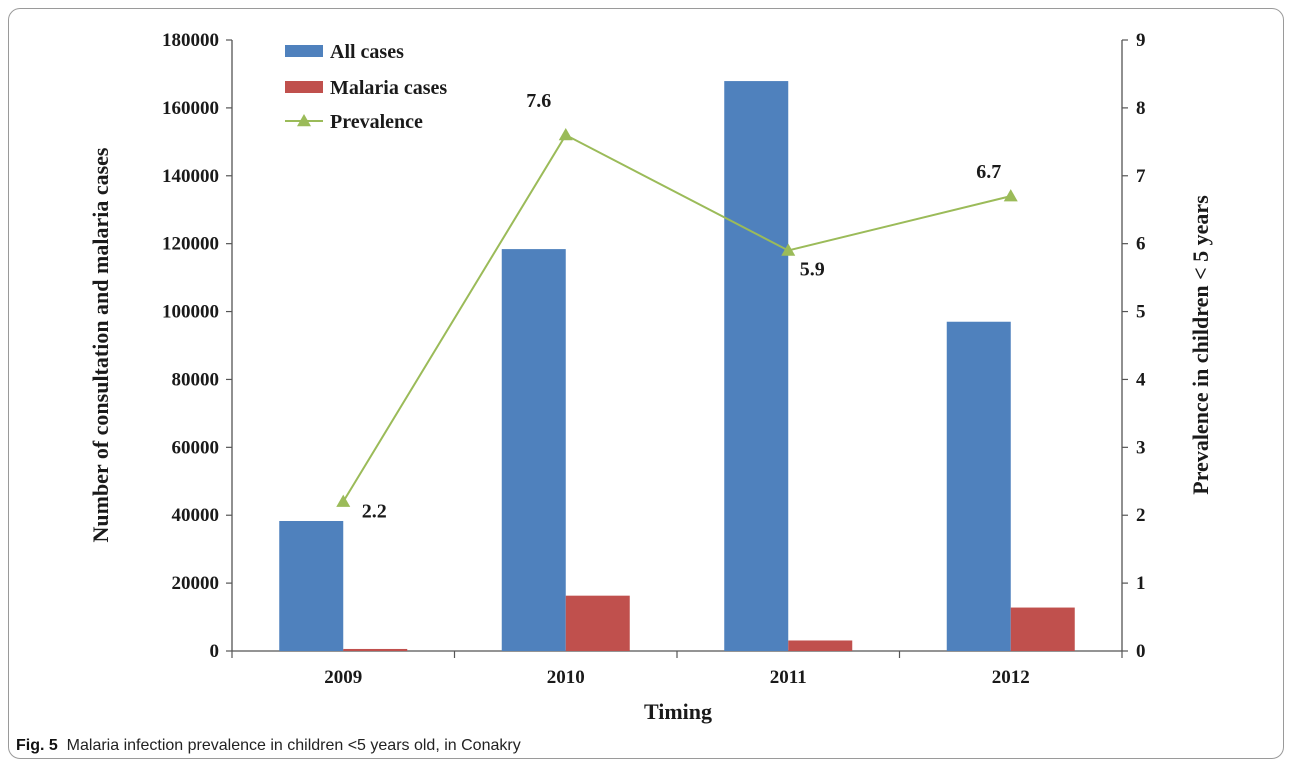 The width and height of the screenshot is (1295, 767). What do you see at coordinates (538, 101) in the screenshot?
I see `prevalence-data-label: 7.6` at bounding box center [538, 101].